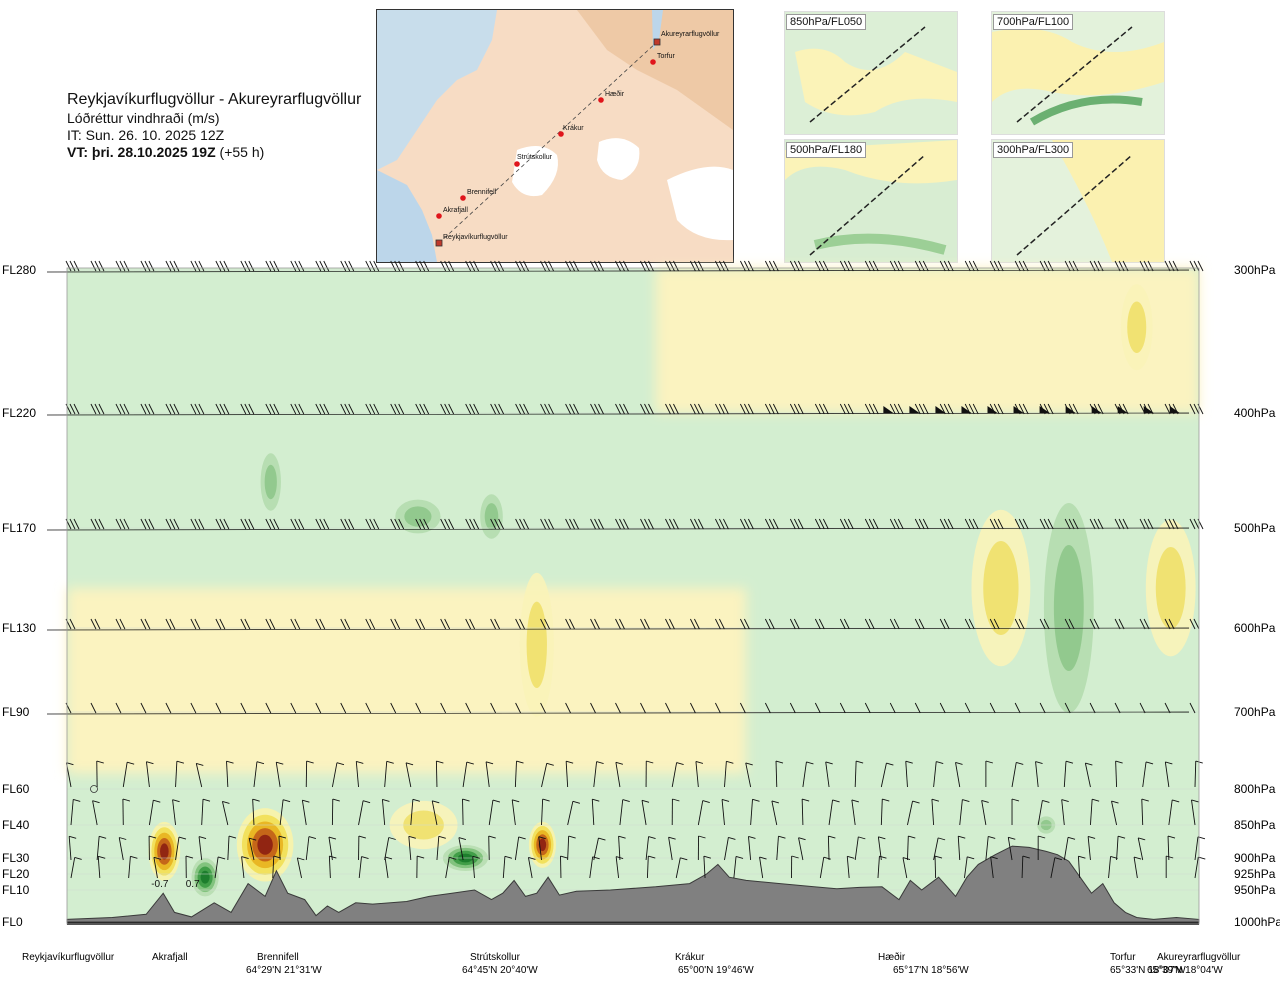  I want to click on level-map-700-canvas, so click(1078, 73).